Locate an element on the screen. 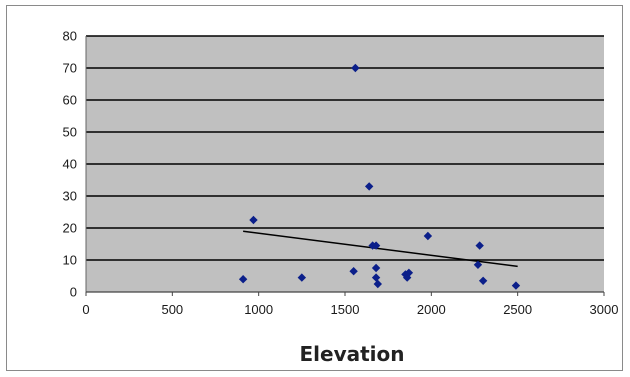 This screenshot has height=377, width=630. x-axis-title: Elevation is located at coordinates (351, 354).